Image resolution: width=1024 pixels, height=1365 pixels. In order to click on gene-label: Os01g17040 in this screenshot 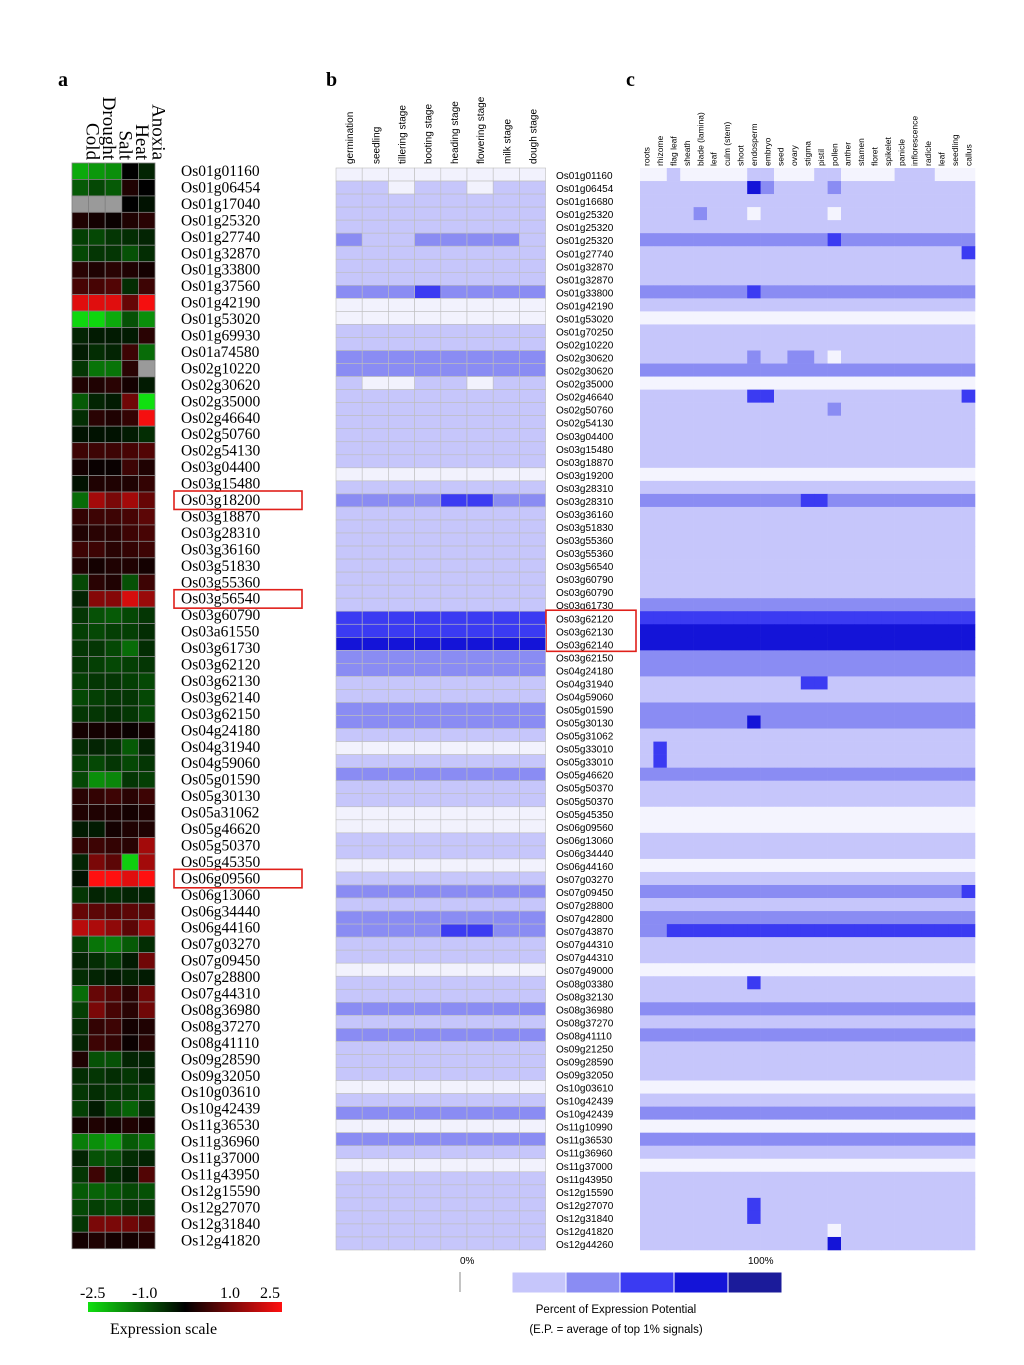, I will do `click(220, 204)`.